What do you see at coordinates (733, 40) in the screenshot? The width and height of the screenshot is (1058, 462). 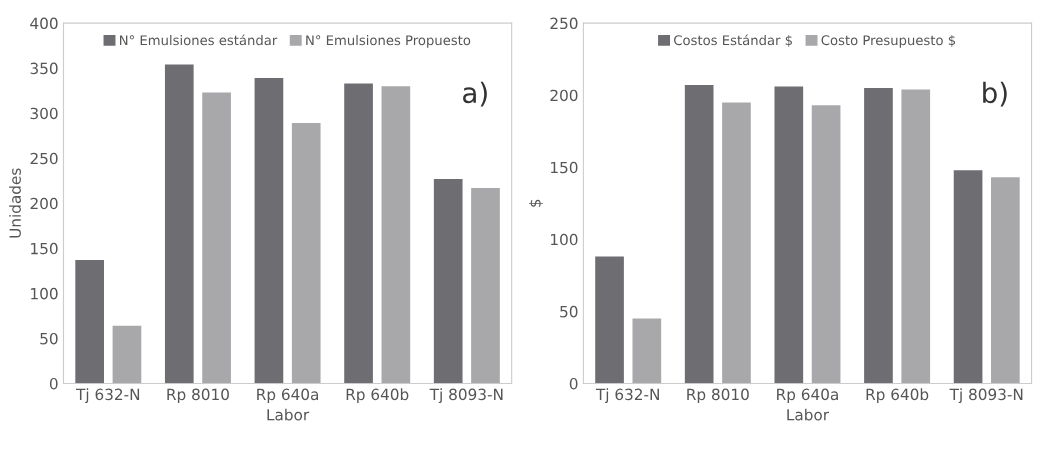 I see `legend-label: Costos Estándar $` at bounding box center [733, 40].